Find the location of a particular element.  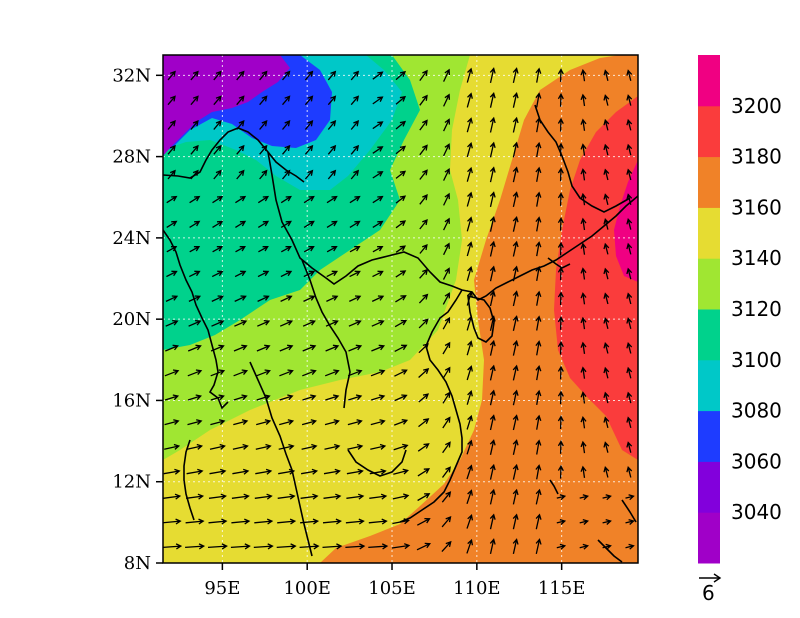

x-tick-label: 110E is located at coordinates (477, 588).